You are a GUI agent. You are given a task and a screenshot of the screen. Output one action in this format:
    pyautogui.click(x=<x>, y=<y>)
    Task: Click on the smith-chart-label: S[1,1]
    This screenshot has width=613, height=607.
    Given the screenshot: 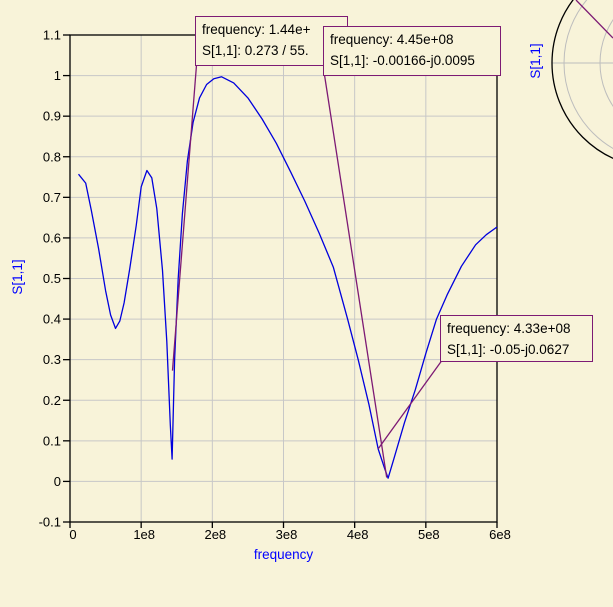 What is the action you would take?
    pyautogui.click(x=535, y=61)
    